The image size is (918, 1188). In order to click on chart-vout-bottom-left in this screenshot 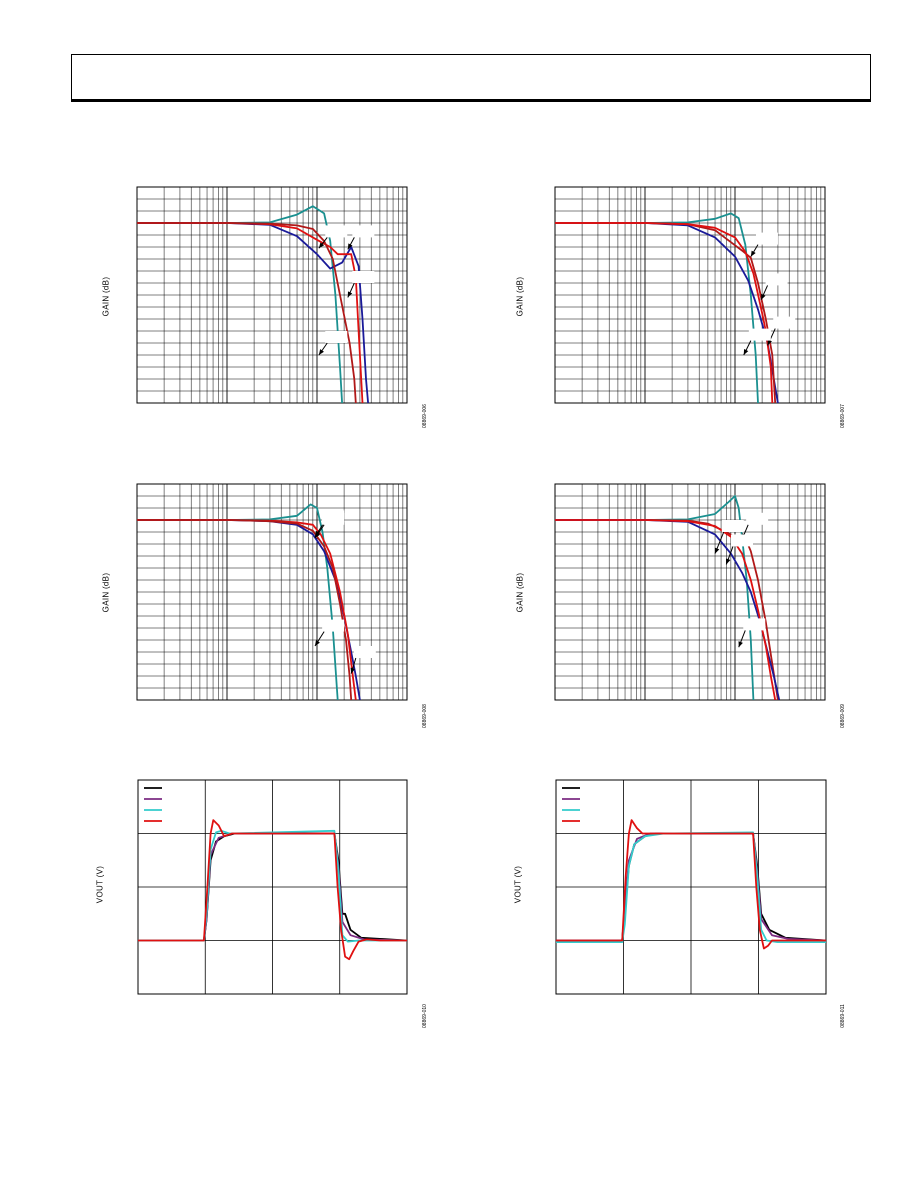, I will do `click(272, 887)`.